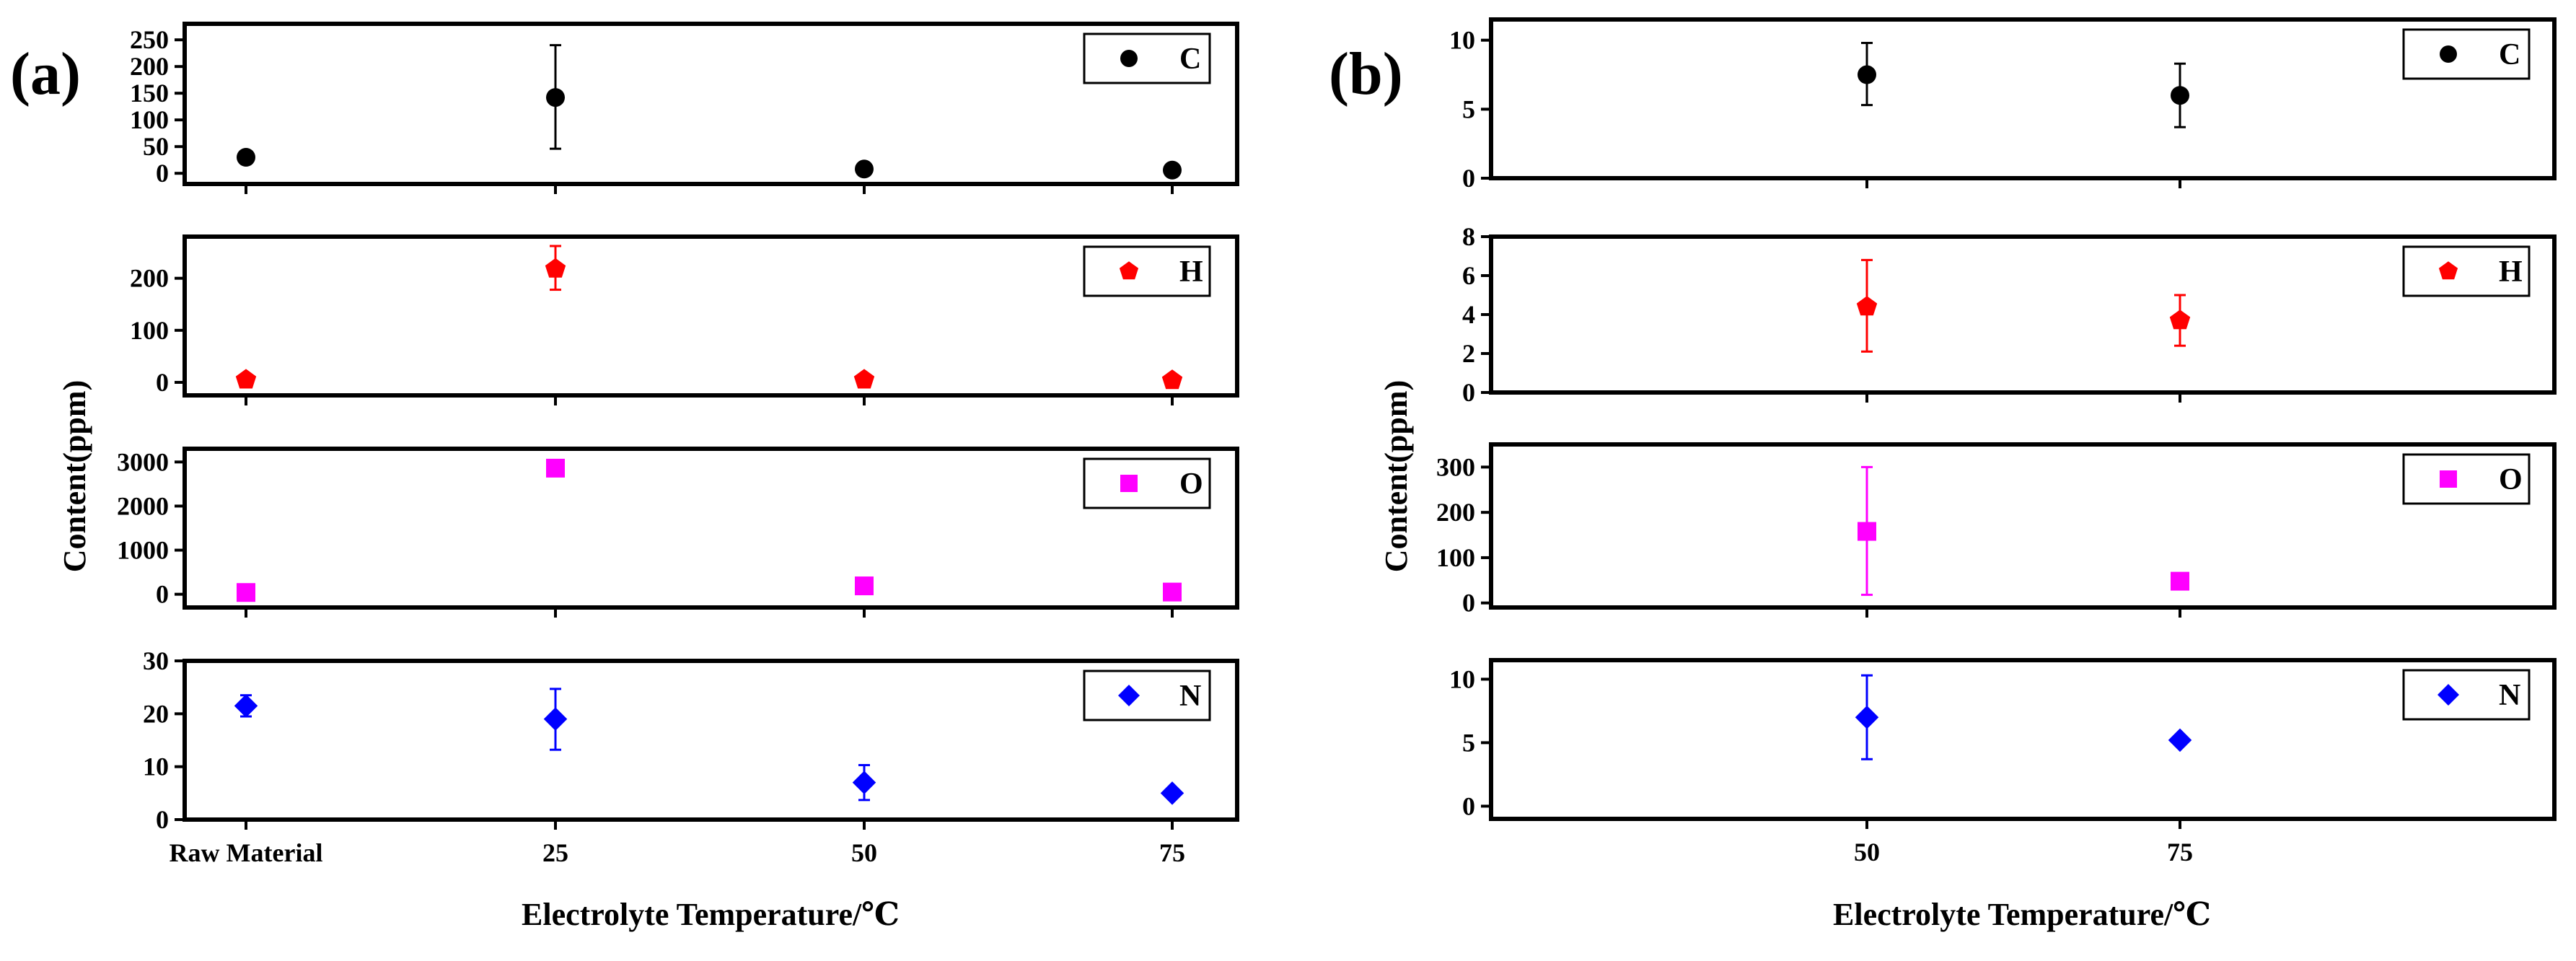 This screenshot has width=2576, height=961. I want to click on panel-a-N-ytick-label: 30, so click(156, 660).